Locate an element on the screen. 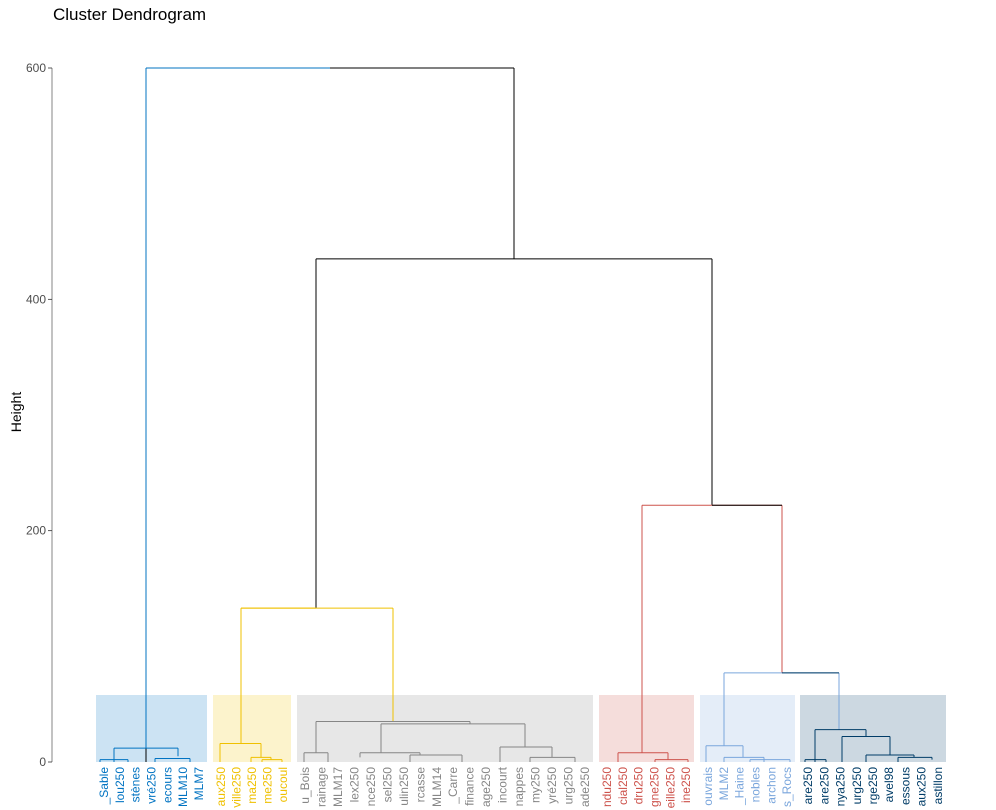  leaf-label: dru250 is located at coordinates (639, 786).